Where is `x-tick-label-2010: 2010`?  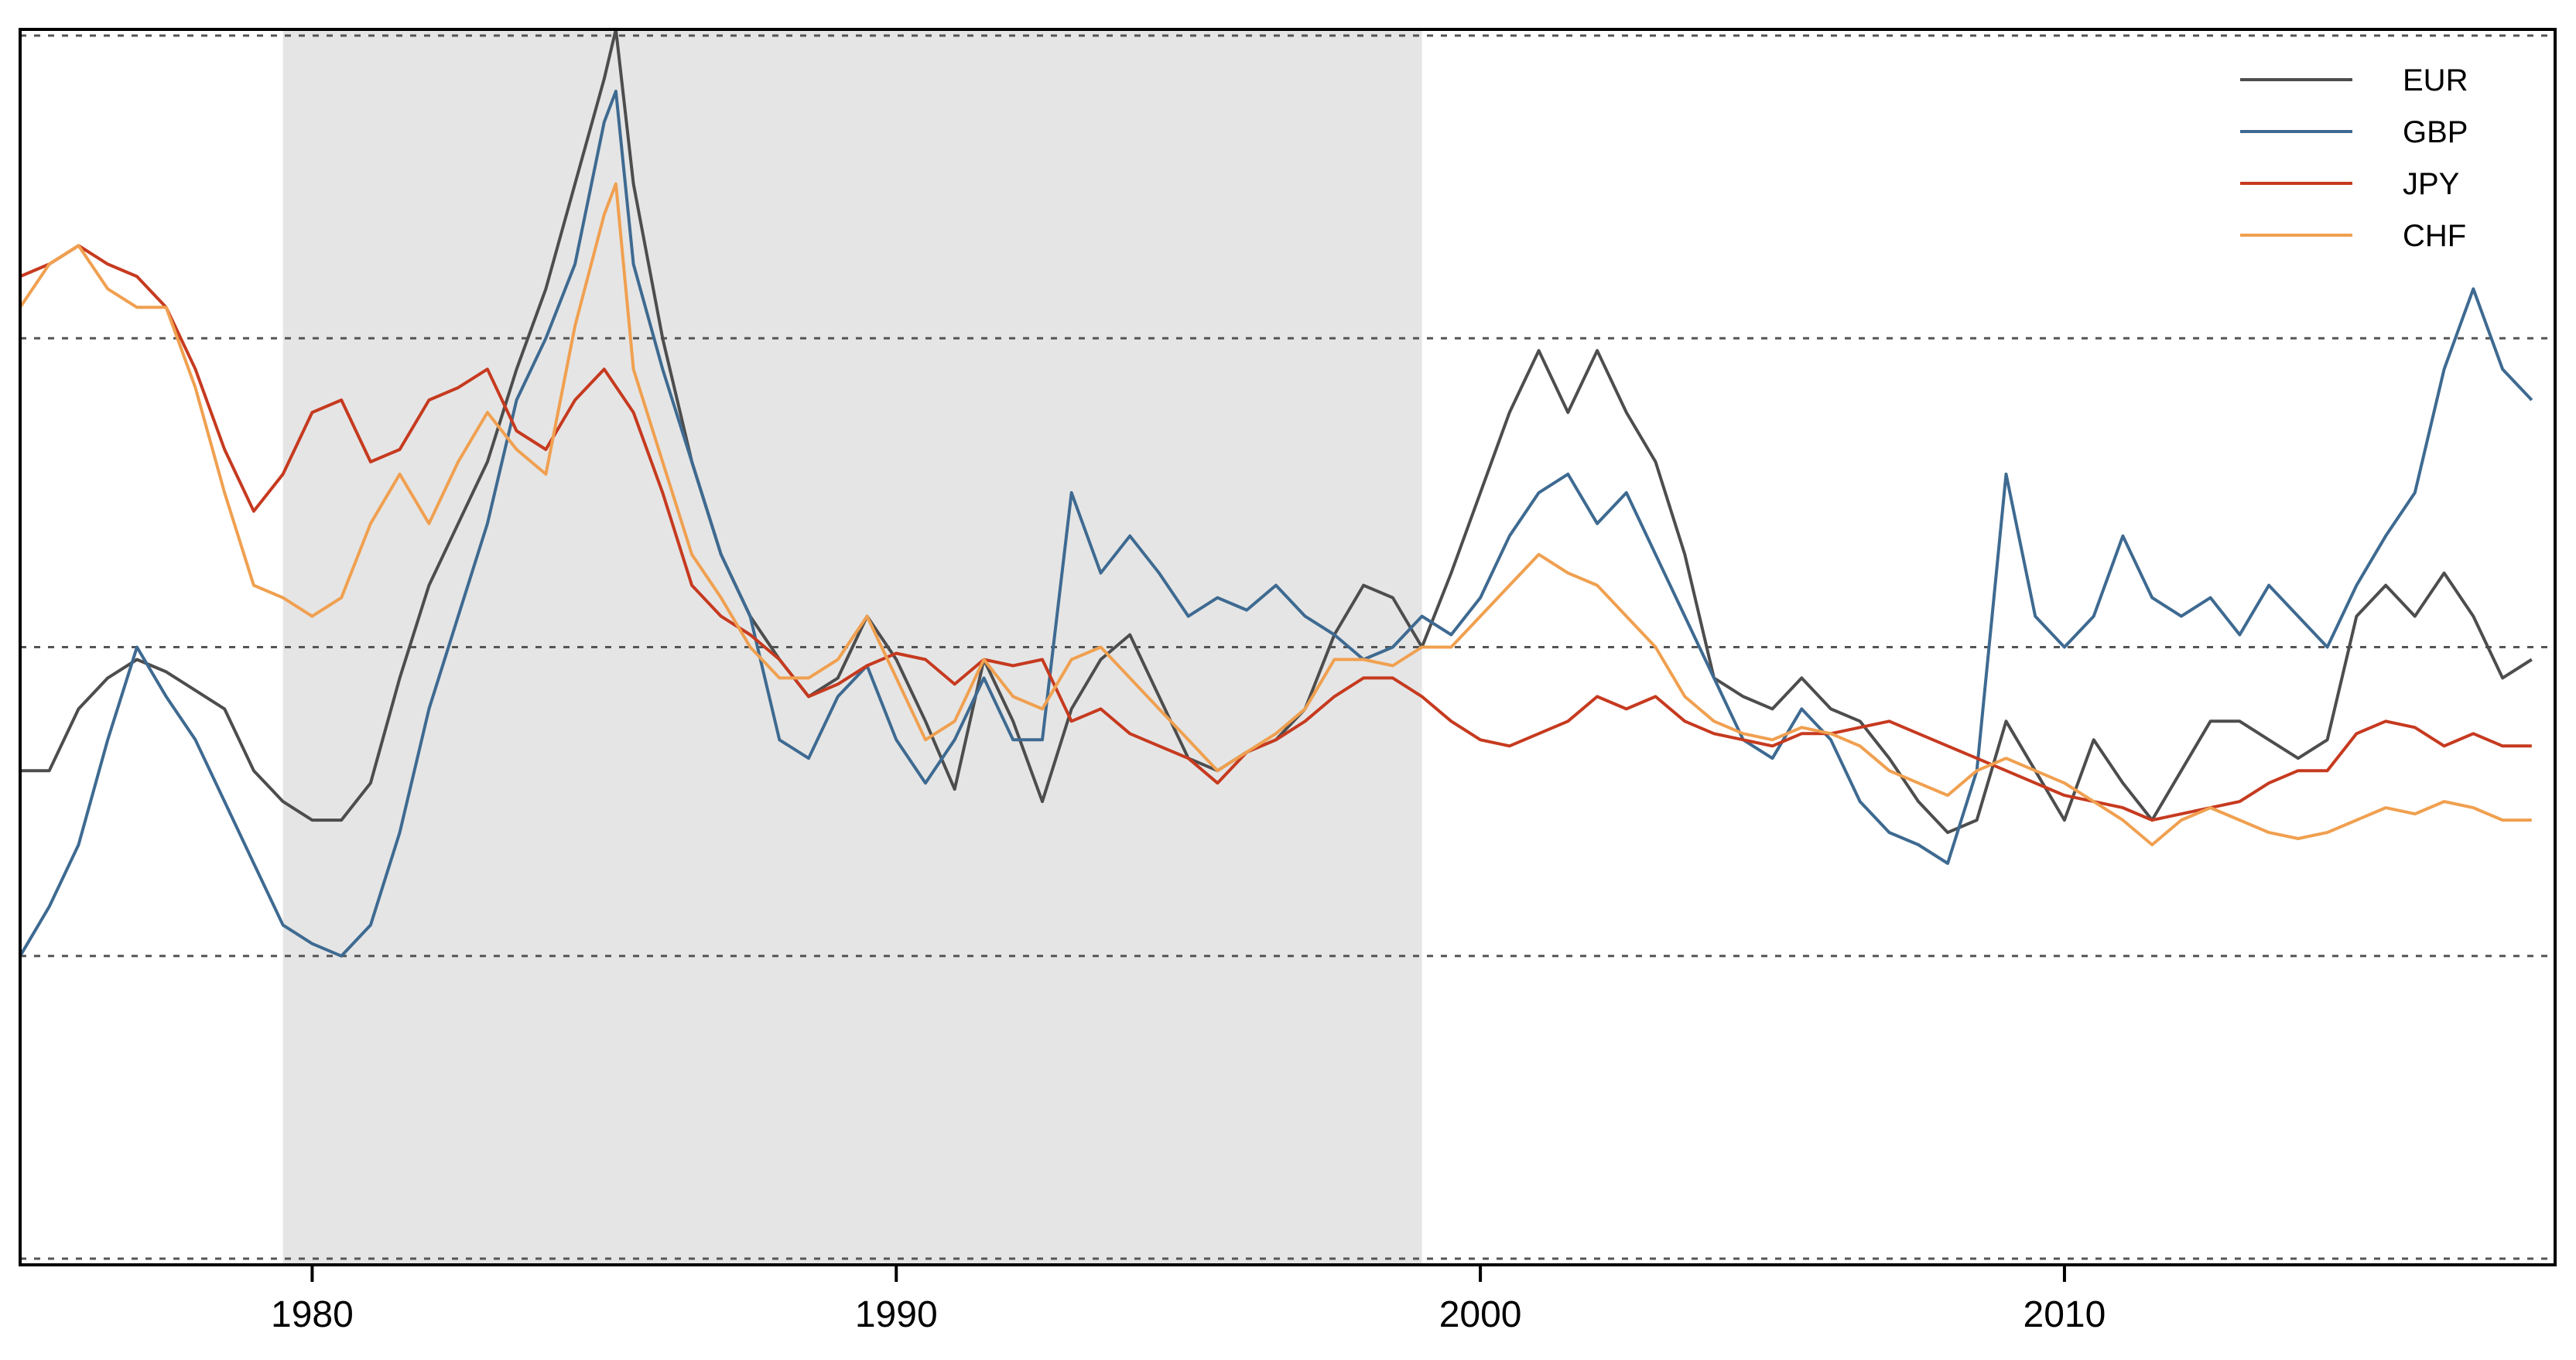
x-tick-label-2010: 2010 is located at coordinates (2065, 1314).